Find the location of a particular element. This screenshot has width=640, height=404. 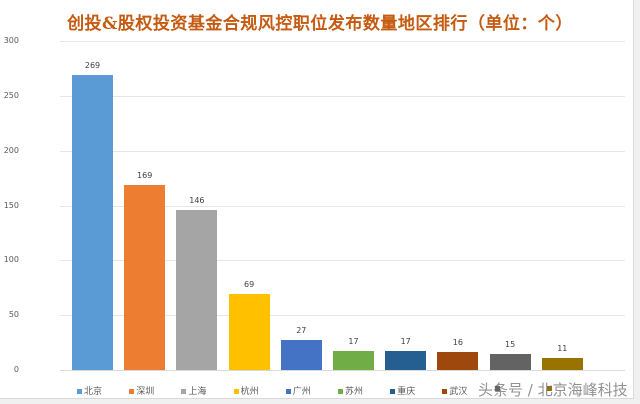

legend-item: 北京 is located at coordinates (89, 390).